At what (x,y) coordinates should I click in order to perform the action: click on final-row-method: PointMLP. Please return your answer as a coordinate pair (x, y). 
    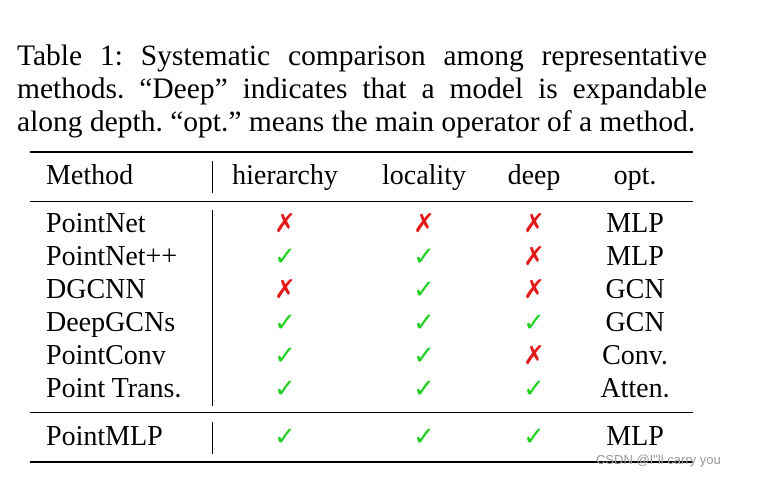
    Looking at the image, I should click on (104, 436).